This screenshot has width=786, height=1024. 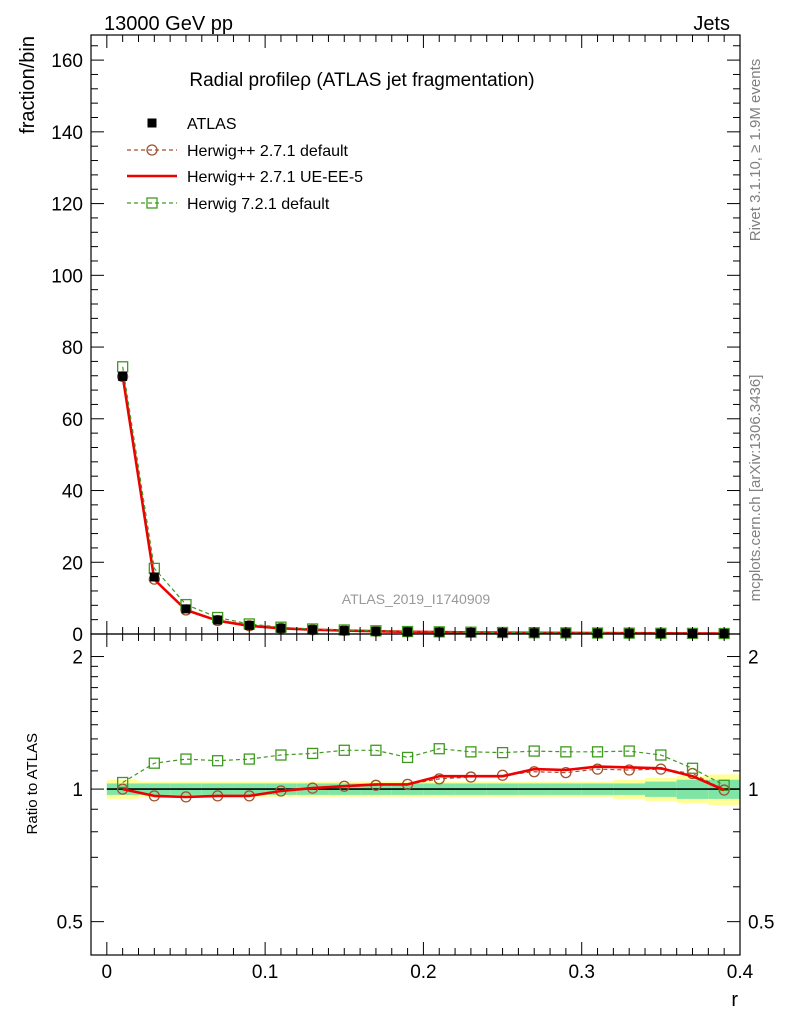 I want to click on energy-label: 13000 GeV pp, so click(x=168, y=24).